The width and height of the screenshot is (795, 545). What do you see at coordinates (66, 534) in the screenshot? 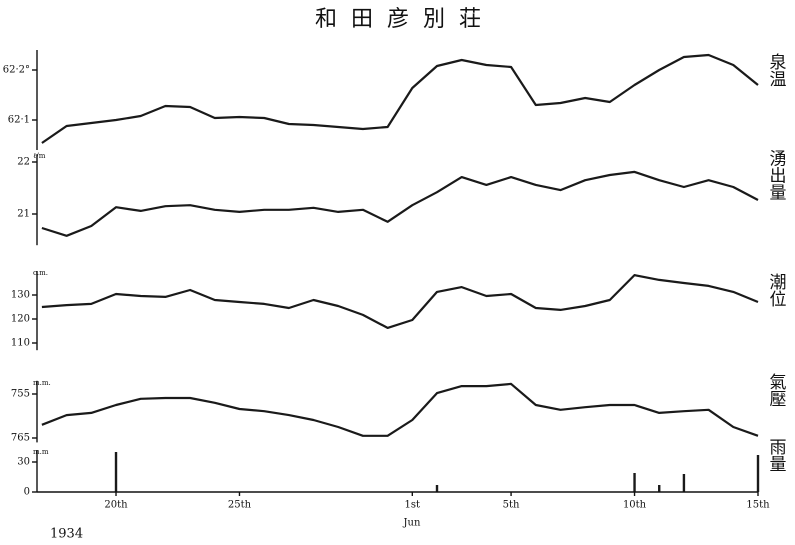
I see `year-label: 1934` at bounding box center [66, 534].